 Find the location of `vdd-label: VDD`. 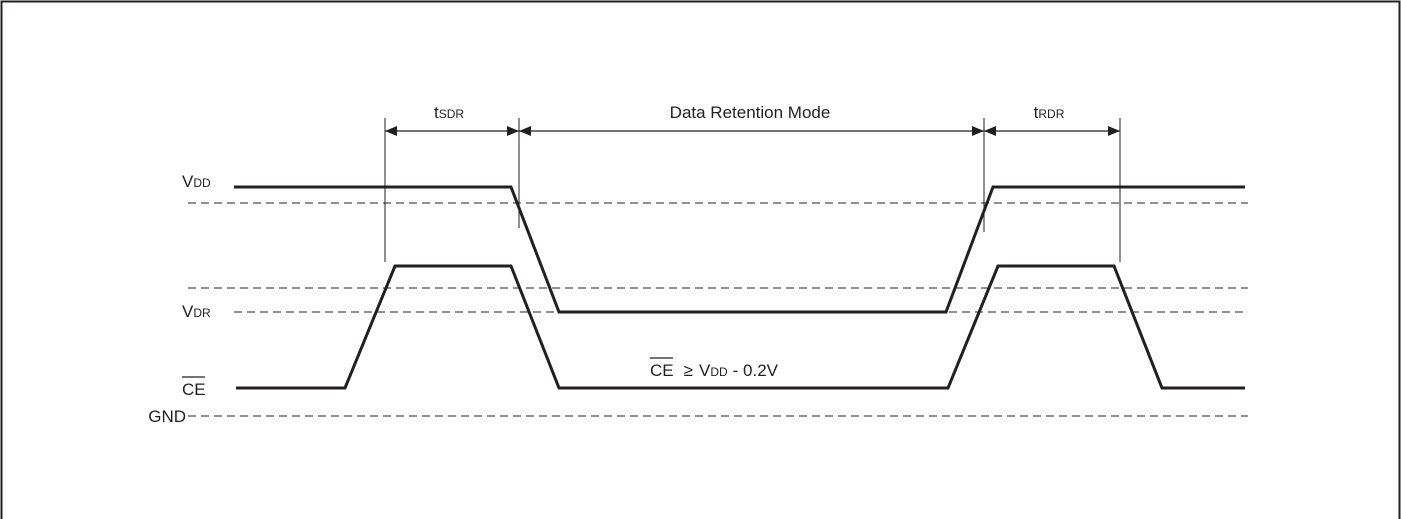

vdd-label: VDD is located at coordinates (196, 181).